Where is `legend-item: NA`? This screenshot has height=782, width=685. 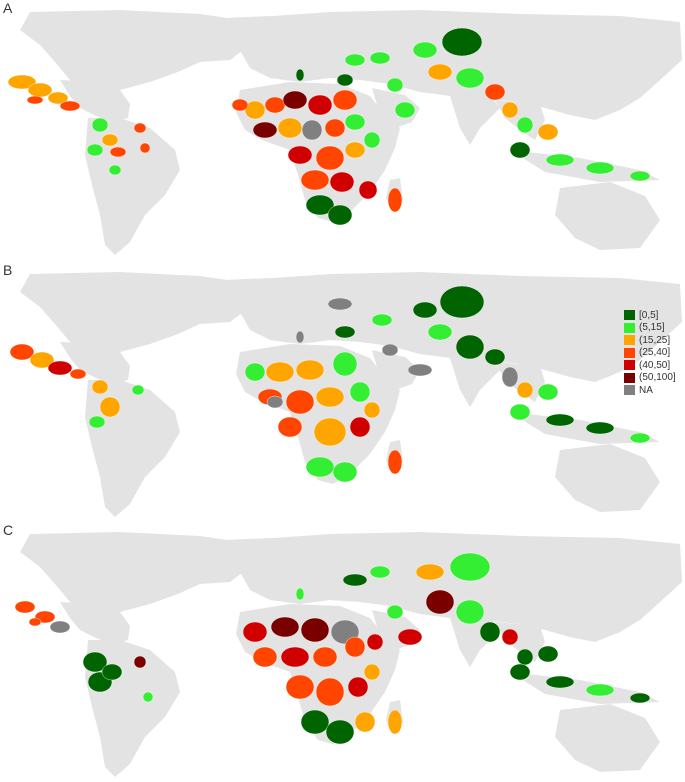
legend-item: NA is located at coordinates (650, 390).